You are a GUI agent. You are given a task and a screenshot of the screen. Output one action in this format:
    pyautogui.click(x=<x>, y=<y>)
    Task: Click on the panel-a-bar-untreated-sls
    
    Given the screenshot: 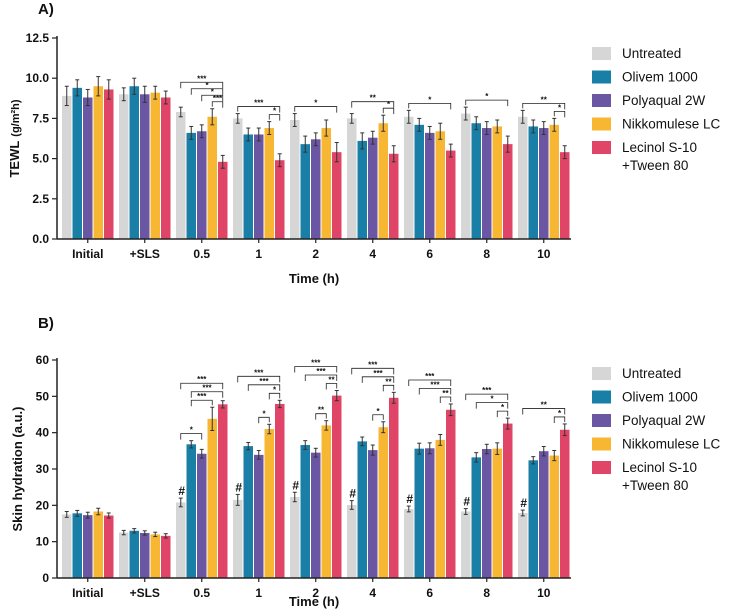 What is the action you would take?
    pyautogui.click(x=124, y=166)
    